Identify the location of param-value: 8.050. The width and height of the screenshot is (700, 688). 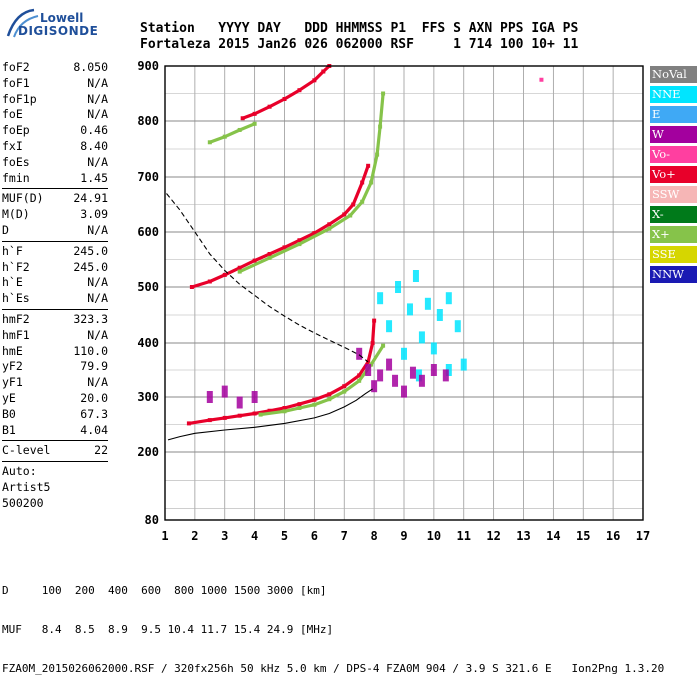
(90, 67).